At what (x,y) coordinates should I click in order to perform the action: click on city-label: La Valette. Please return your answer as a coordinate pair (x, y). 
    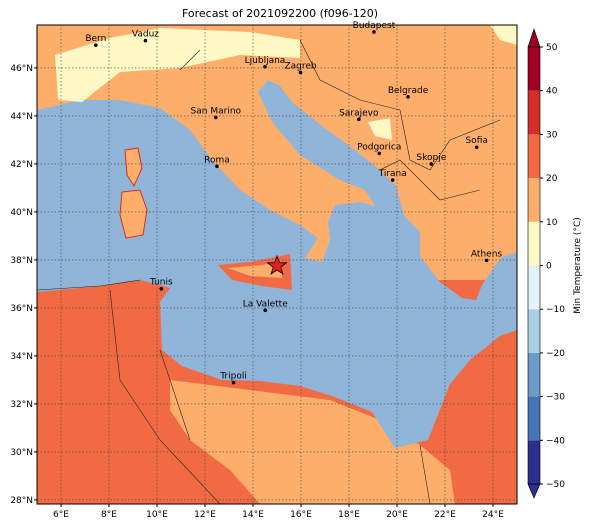
    Looking at the image, I should click on (265, 304).